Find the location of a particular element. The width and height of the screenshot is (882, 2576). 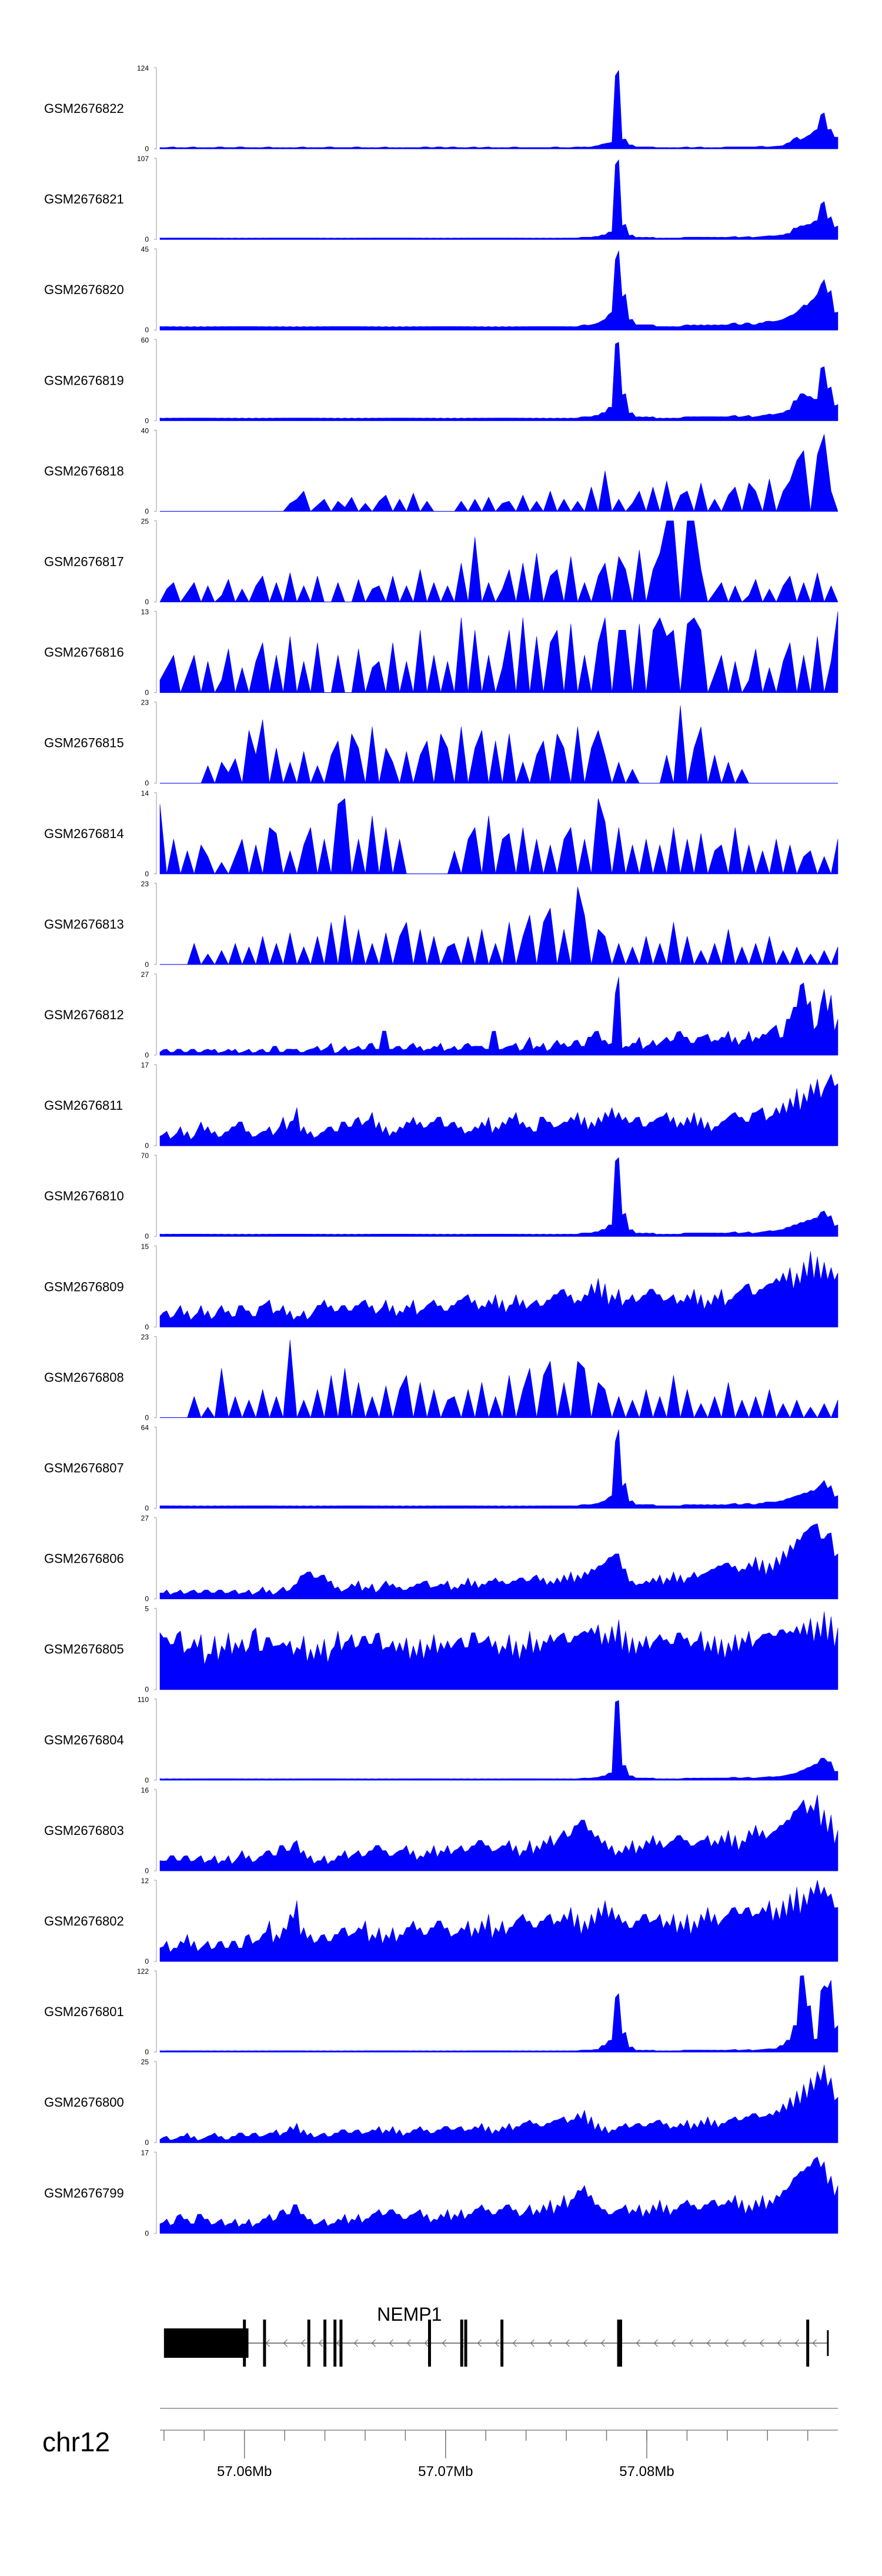

track-GSM2676821: GSM2676821 107 0 is located at coordinates (441, 199).